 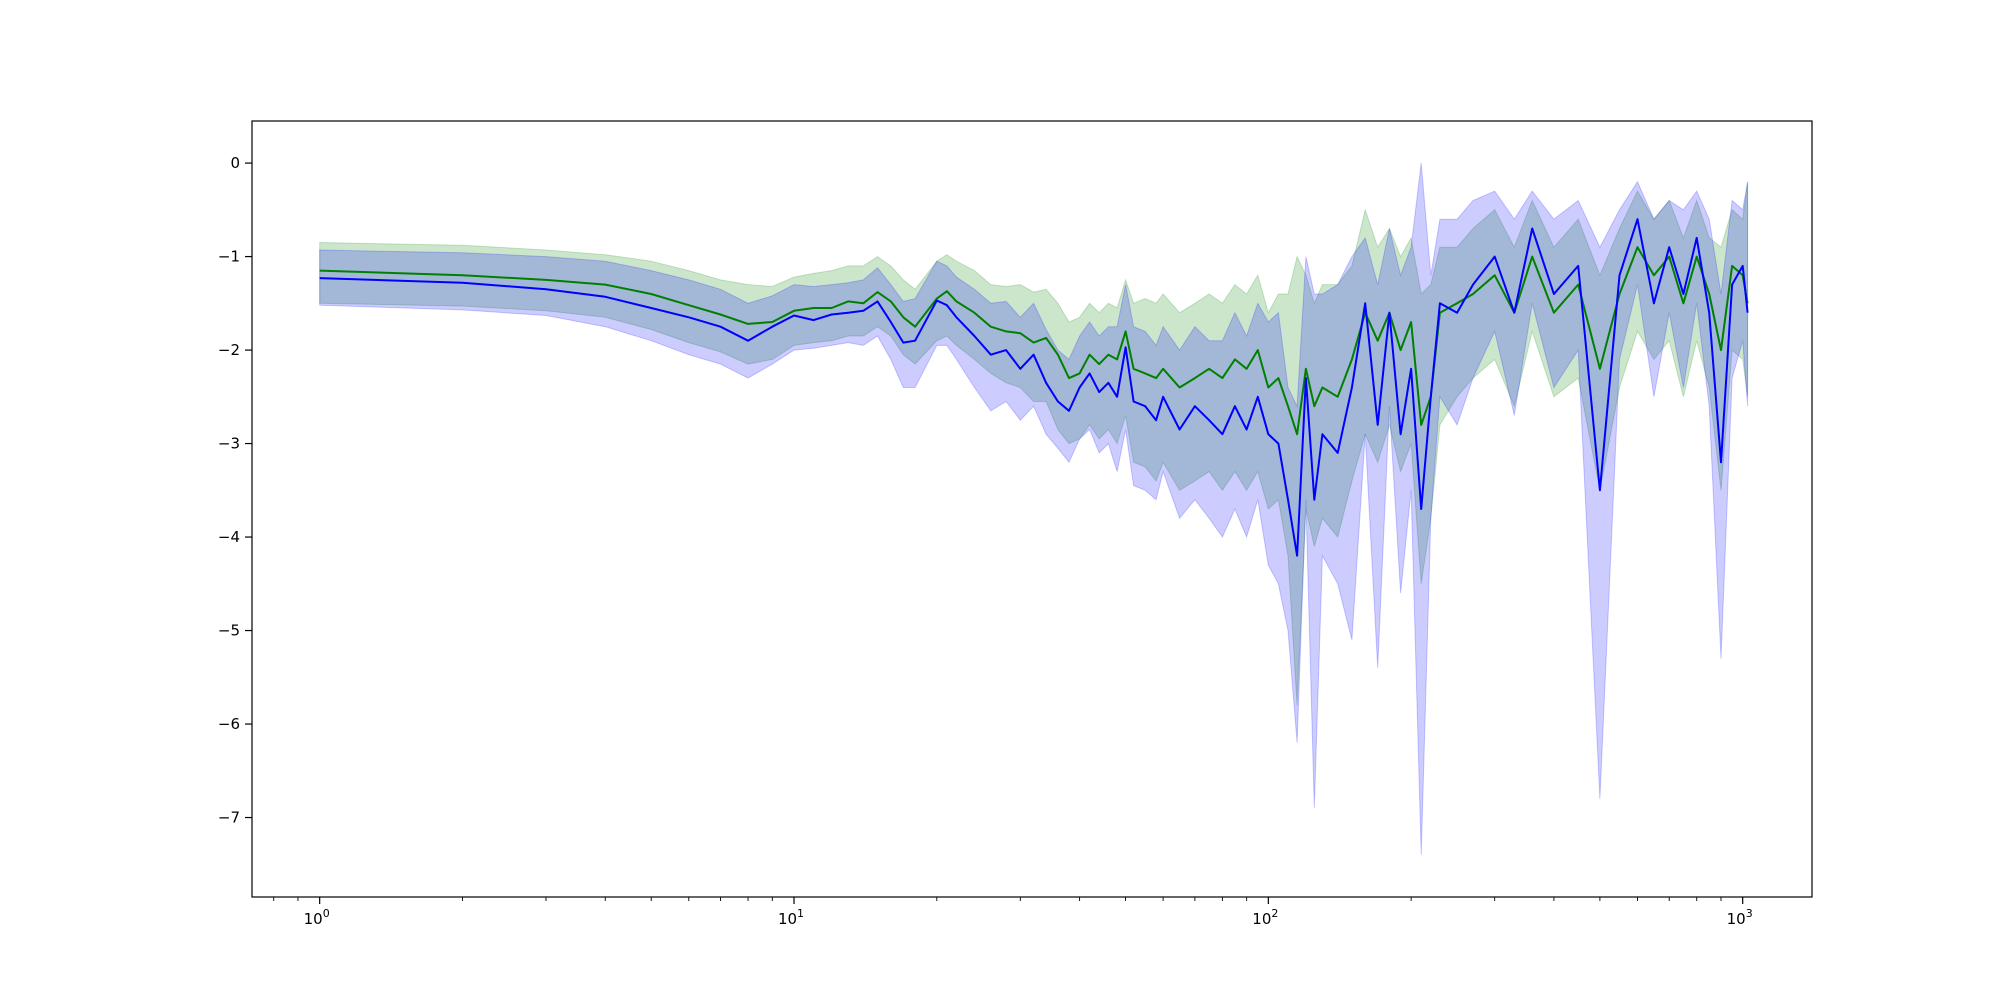 I want to click on y-tick-label: −1, so click(x=229, y=257).